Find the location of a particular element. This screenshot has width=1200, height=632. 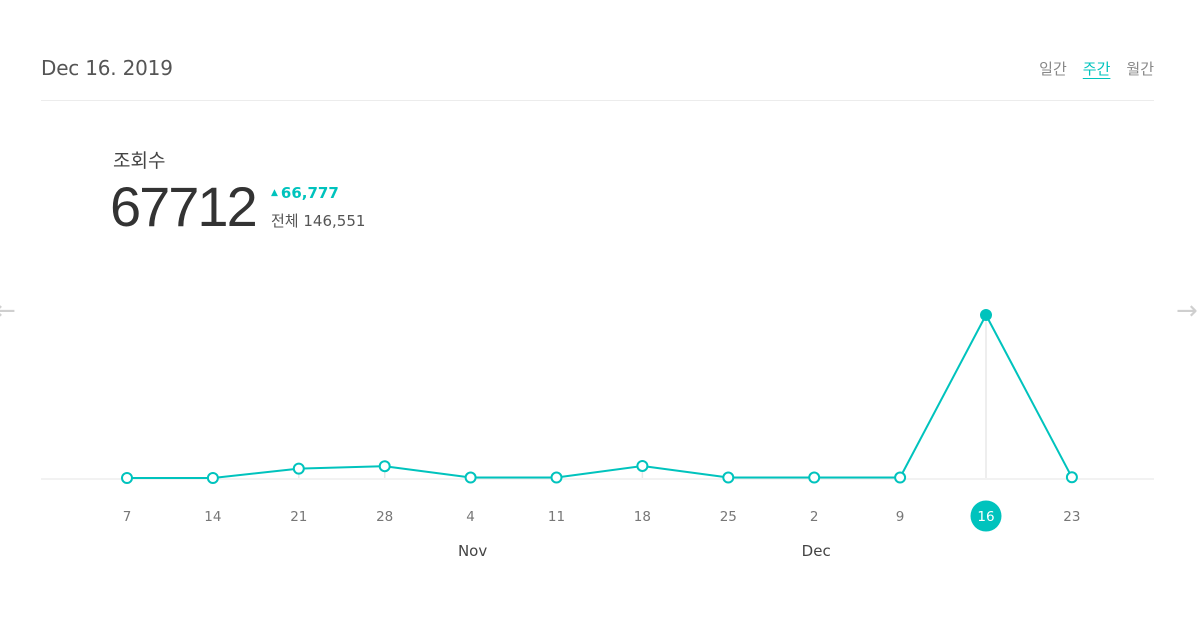

metric-delta: ▲ 66,777 is located at coordinates (305, 193).